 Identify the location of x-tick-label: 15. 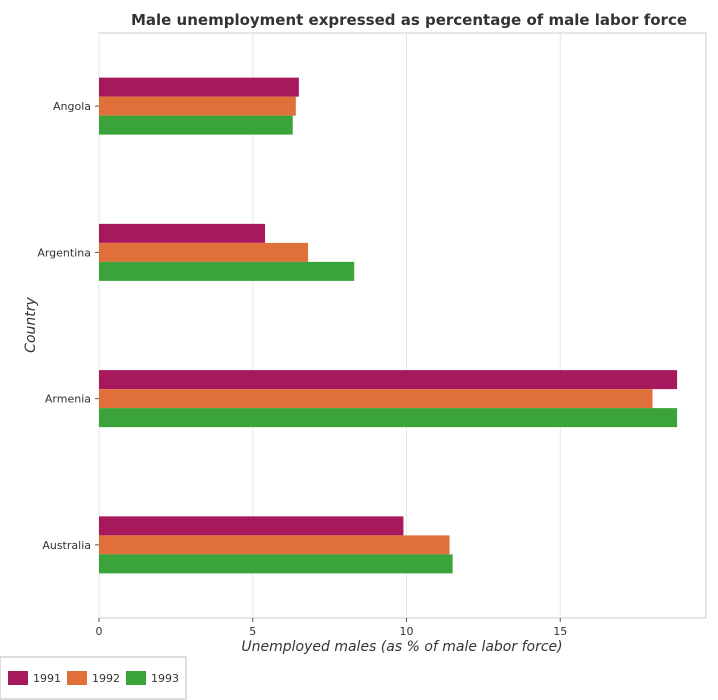
(560, 631).